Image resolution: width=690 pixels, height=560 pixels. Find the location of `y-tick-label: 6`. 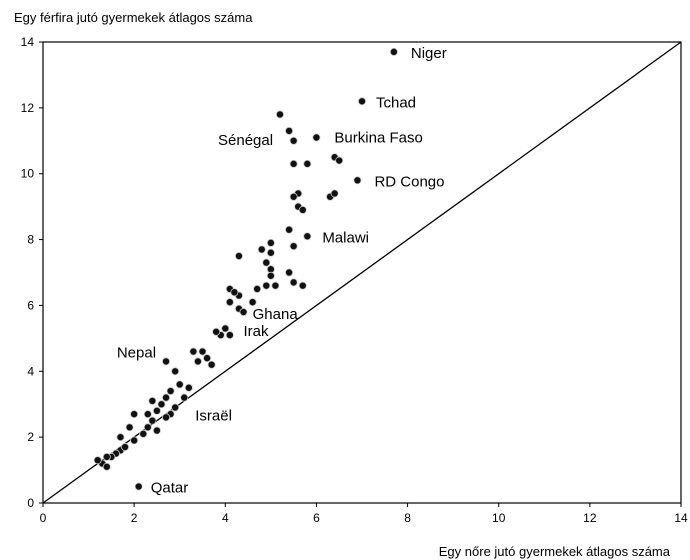

y-tick-label: 6 is located at coordinates (30, 305).